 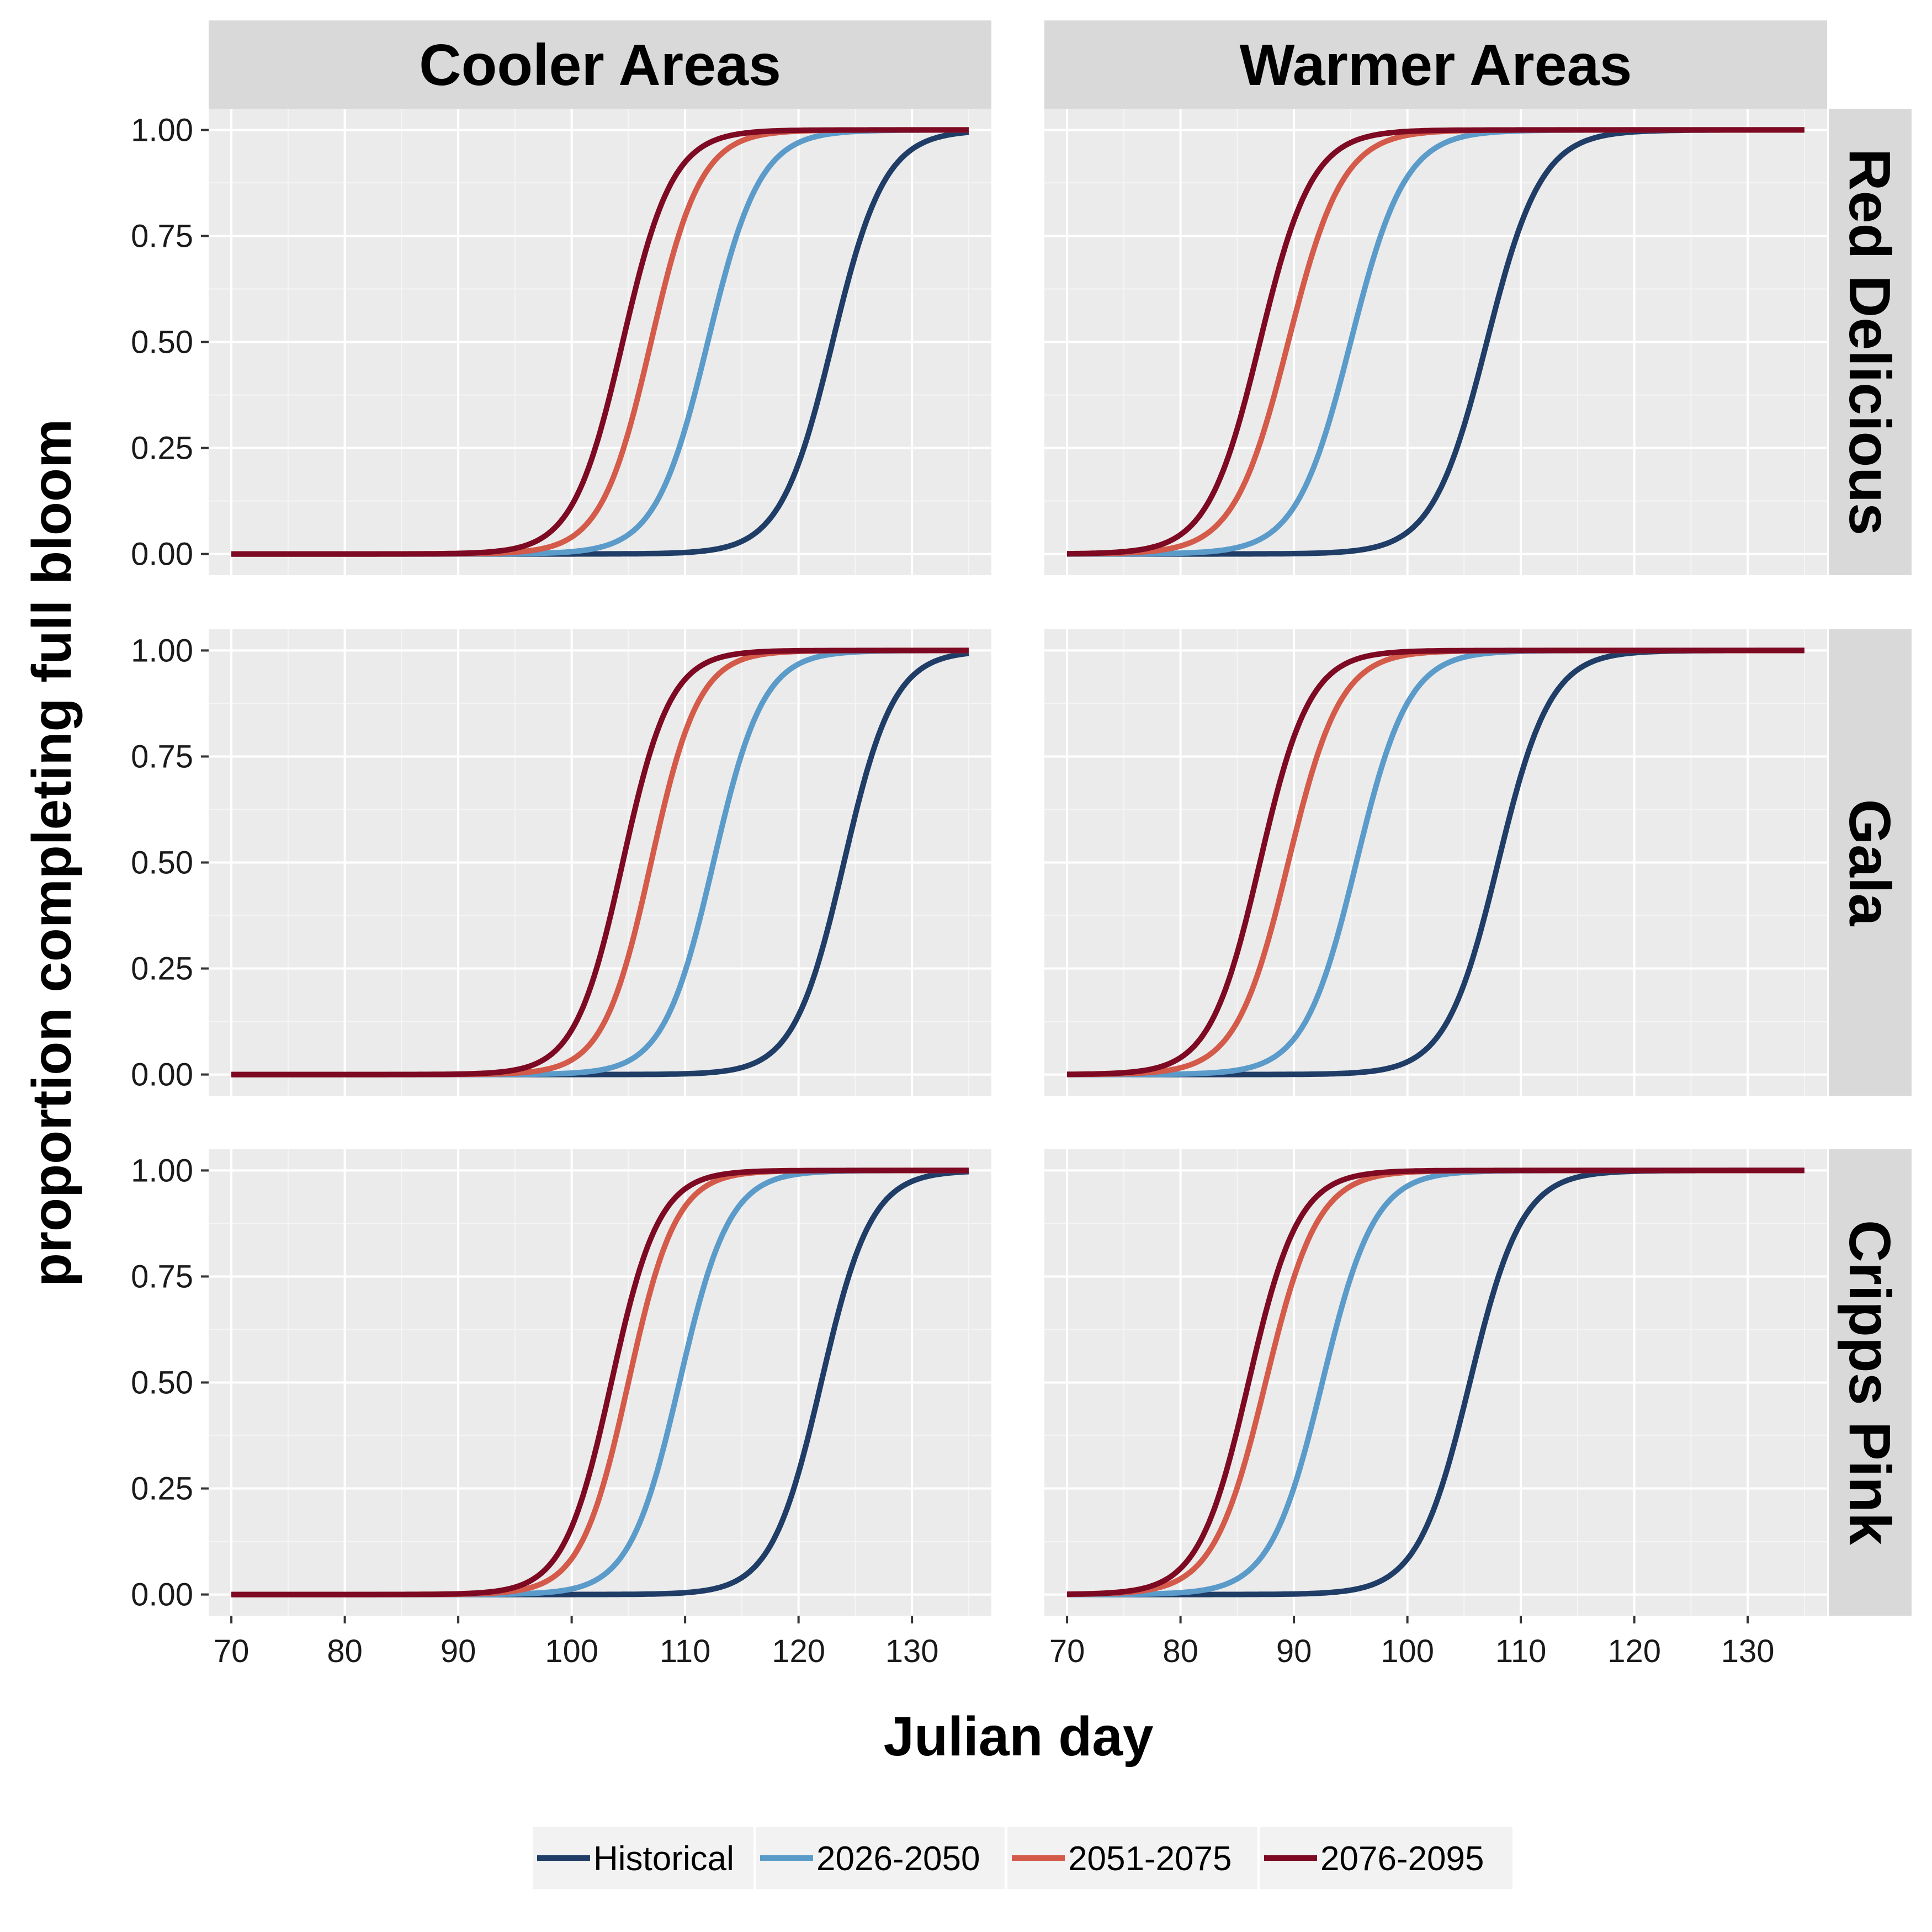 I want to click on panel-gala-warmer-areas, so click(x=1435, y=863).